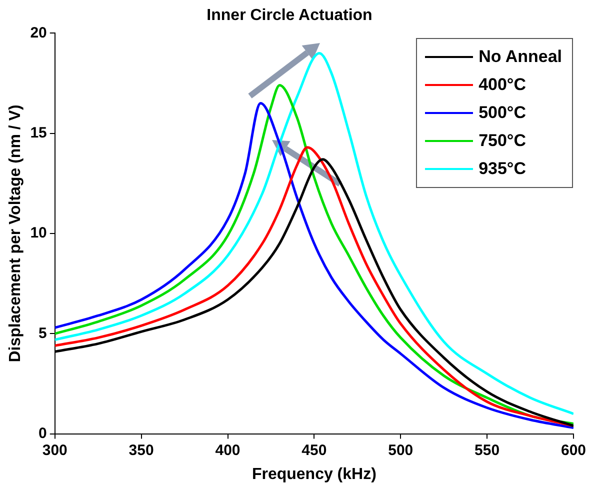 This screenshot has height=488, width=589. What do you see at coordinates (141, 450) in the screenshot?
I see `x-tick-label: 350` at bounding box center [141, 450].